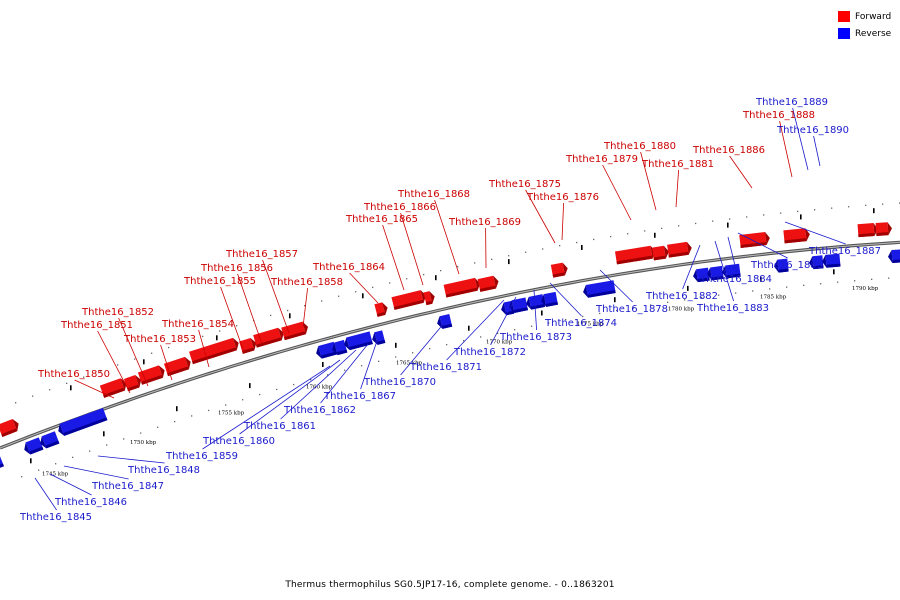 The width and height of the screenshot is (900, 600). Describe the element at coordinates (786, 265) in the screenshot. I see `gene-label: Ththe16_1885` at that location.